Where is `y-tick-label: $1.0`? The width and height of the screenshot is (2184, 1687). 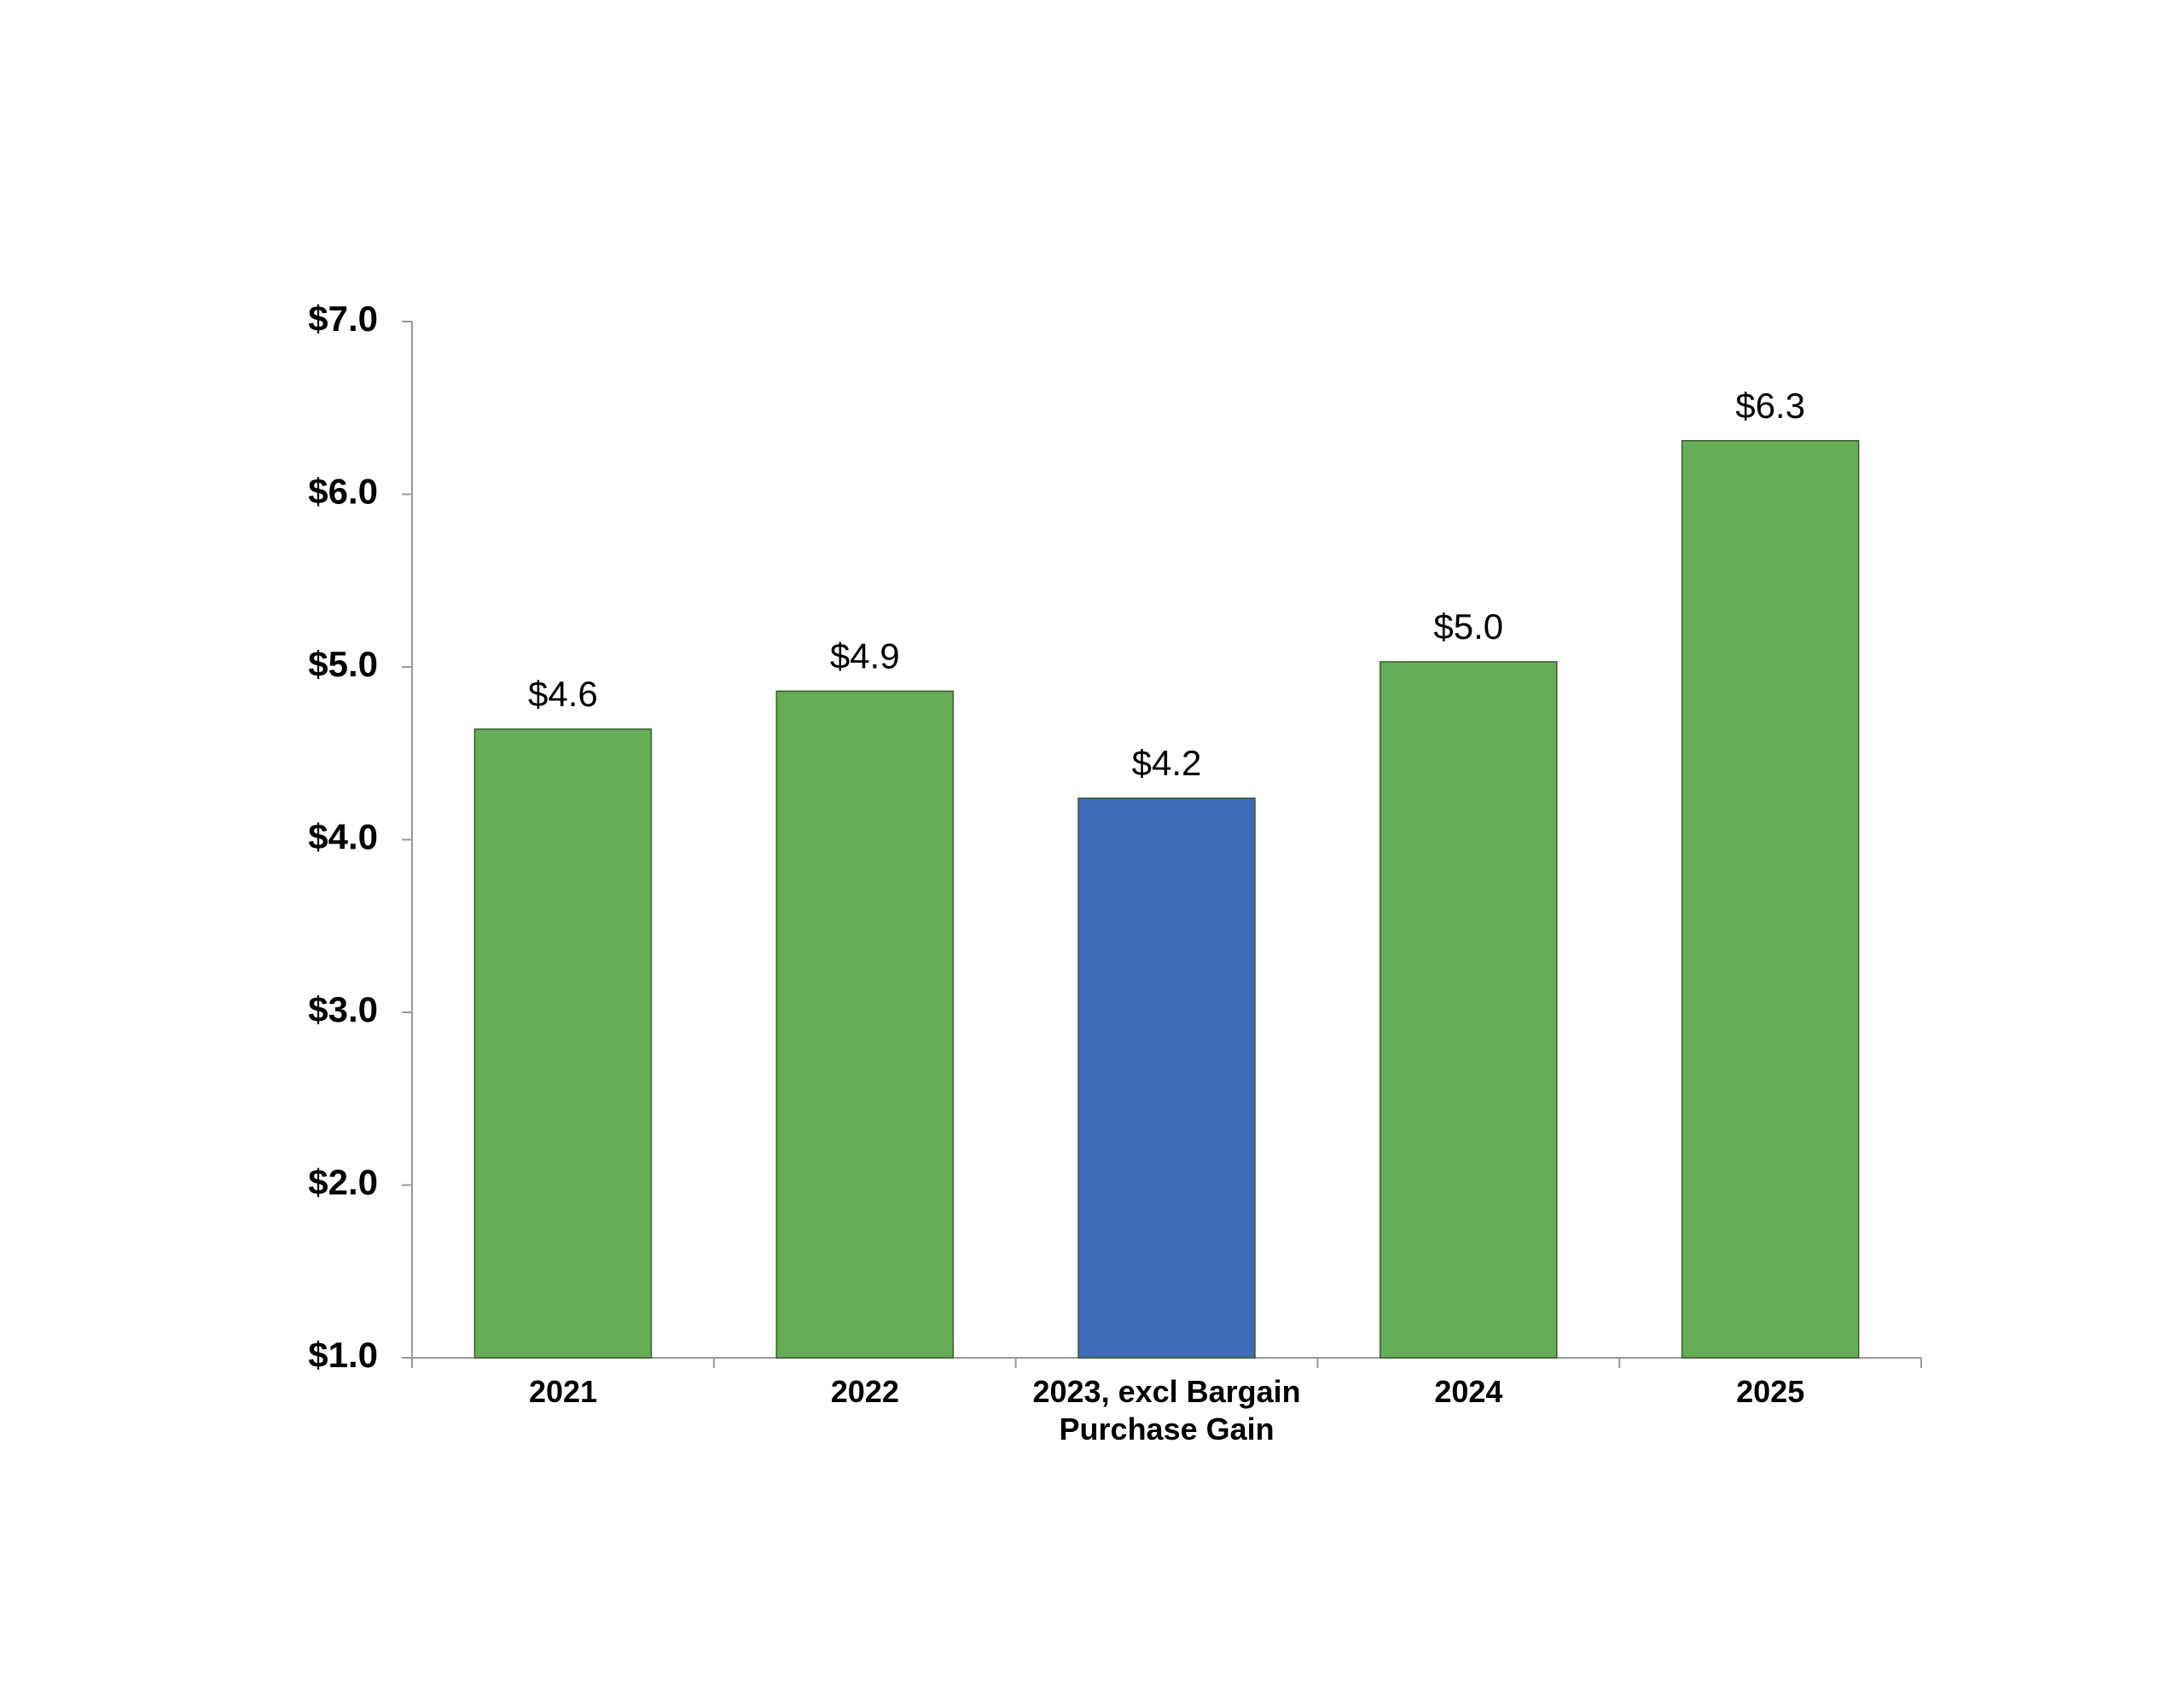 y-tick-label: $1.0 is located at coordinates (343, 1355).